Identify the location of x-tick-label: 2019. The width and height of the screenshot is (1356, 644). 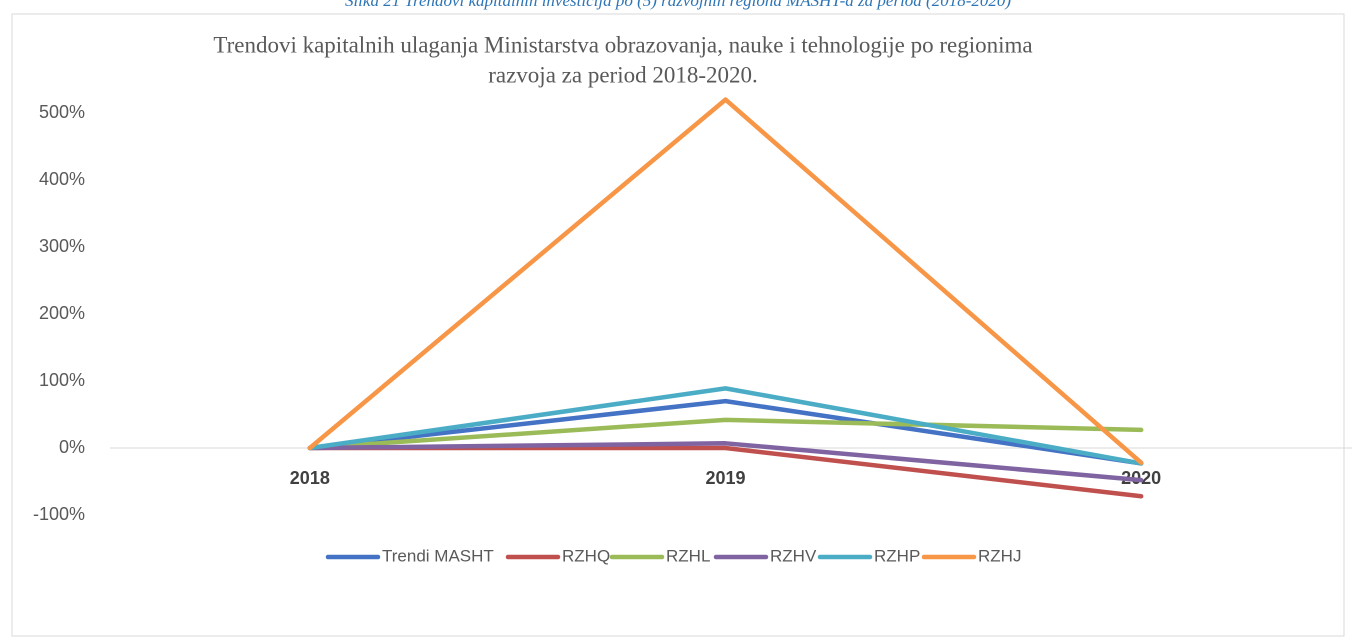
(725, 478).